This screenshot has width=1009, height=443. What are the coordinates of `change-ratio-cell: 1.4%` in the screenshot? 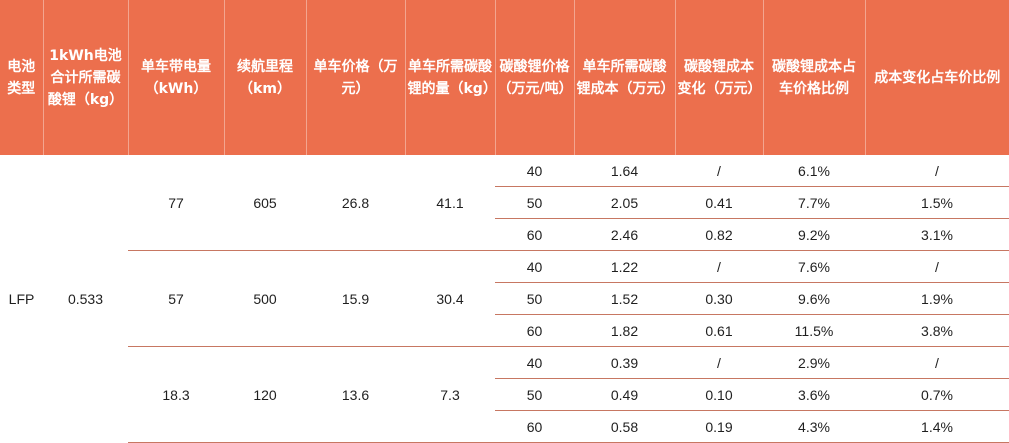 It's located at (937, 426).